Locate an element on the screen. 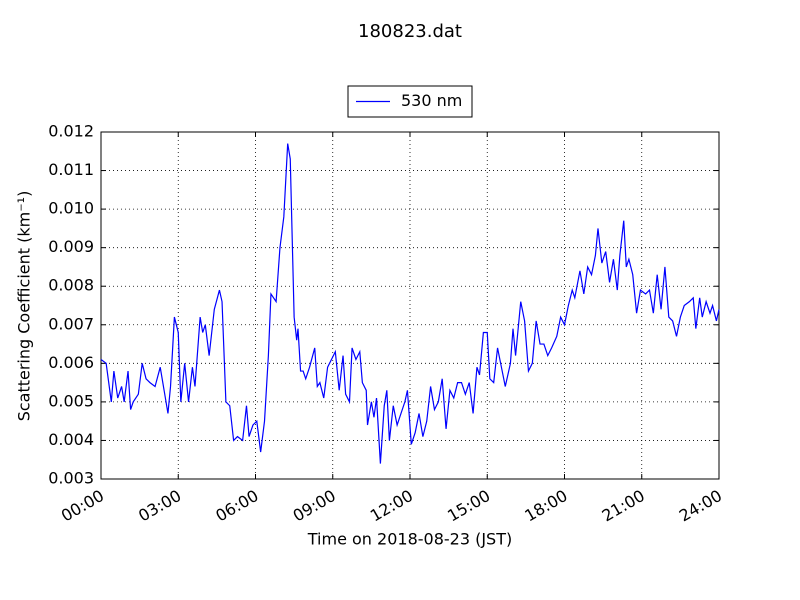 This screenshot has width=800, height=600. y-tick-label: 0.009 is located at coordinates (71, 246).